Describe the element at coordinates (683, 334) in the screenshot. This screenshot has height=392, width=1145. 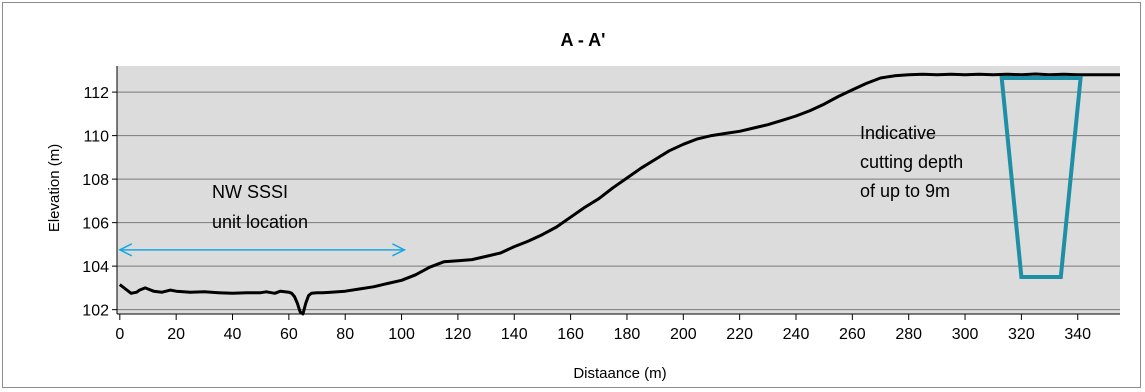
I see `x-tick-label-200: 200` at that location.